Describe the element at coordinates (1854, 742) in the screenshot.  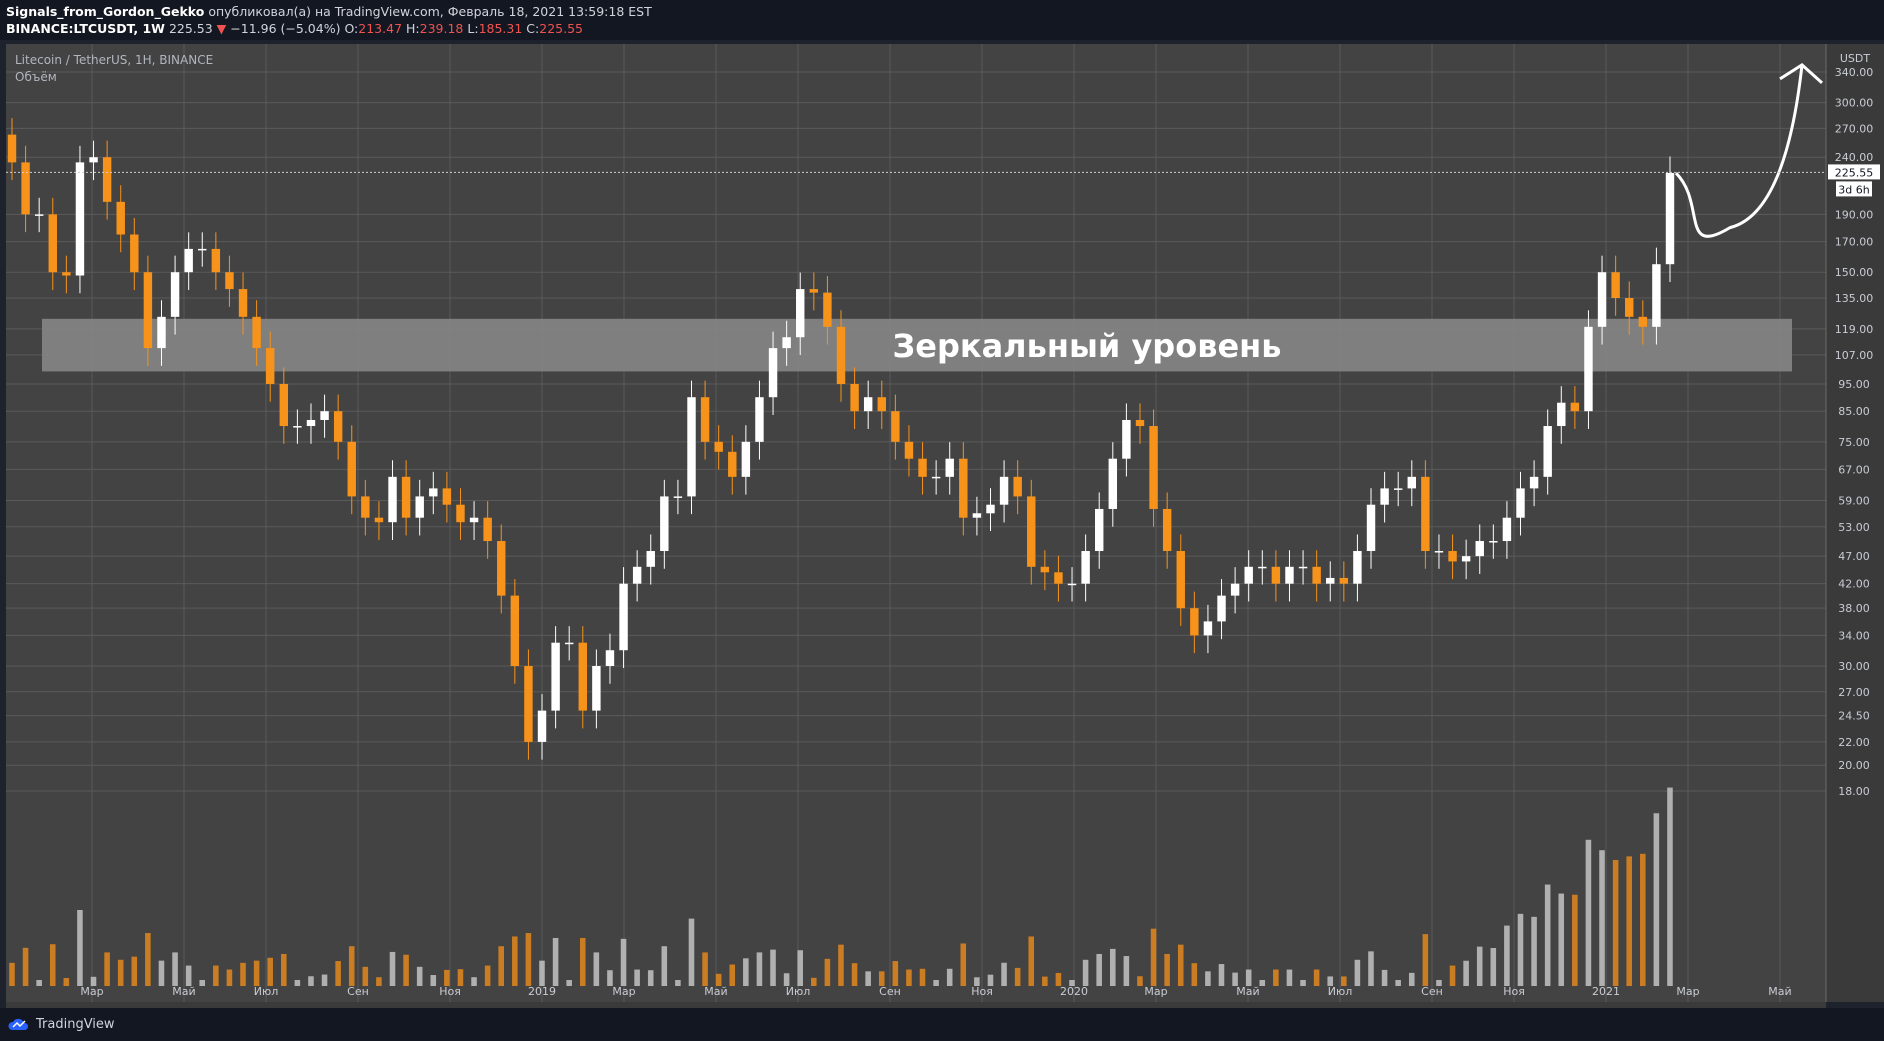
I see `price-tick: 22.00` at that location.